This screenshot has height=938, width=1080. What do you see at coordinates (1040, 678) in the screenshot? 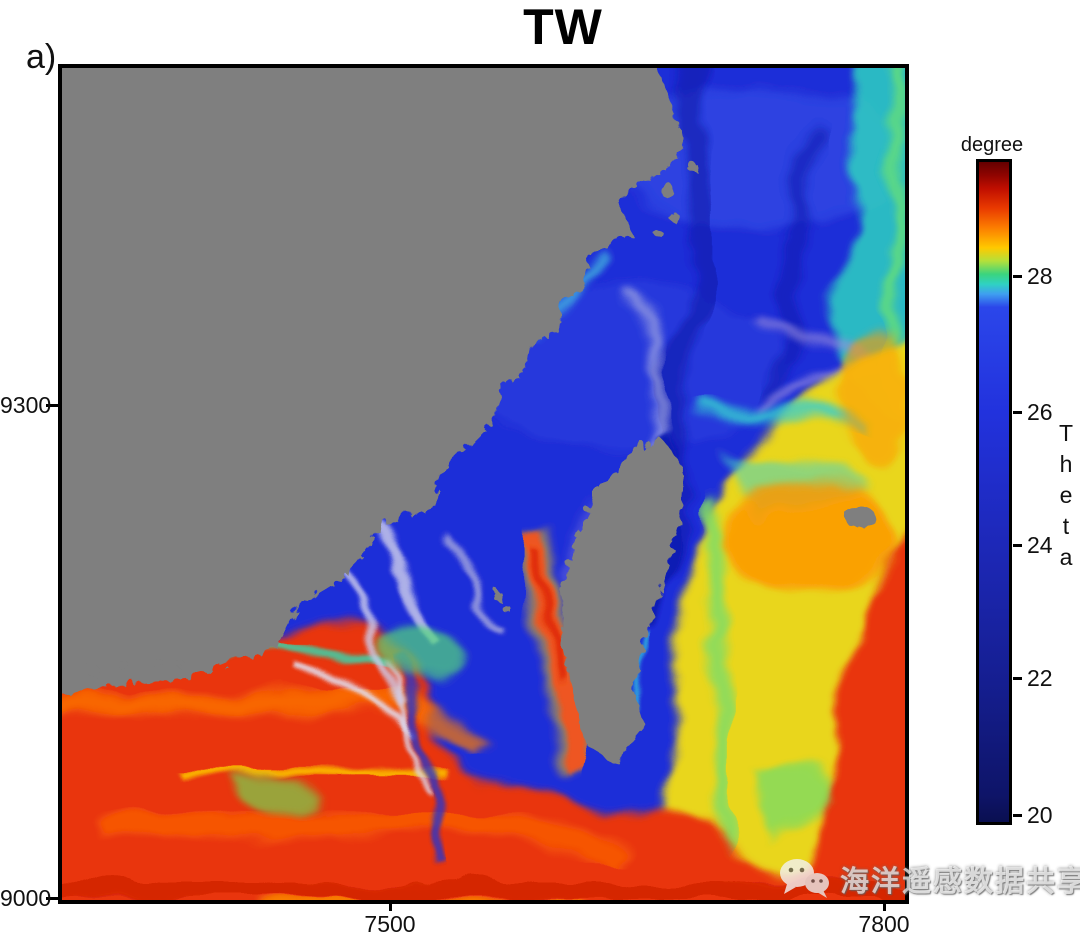
I see `colorbar-label-22: 22` at bounding box center [1040, 678].